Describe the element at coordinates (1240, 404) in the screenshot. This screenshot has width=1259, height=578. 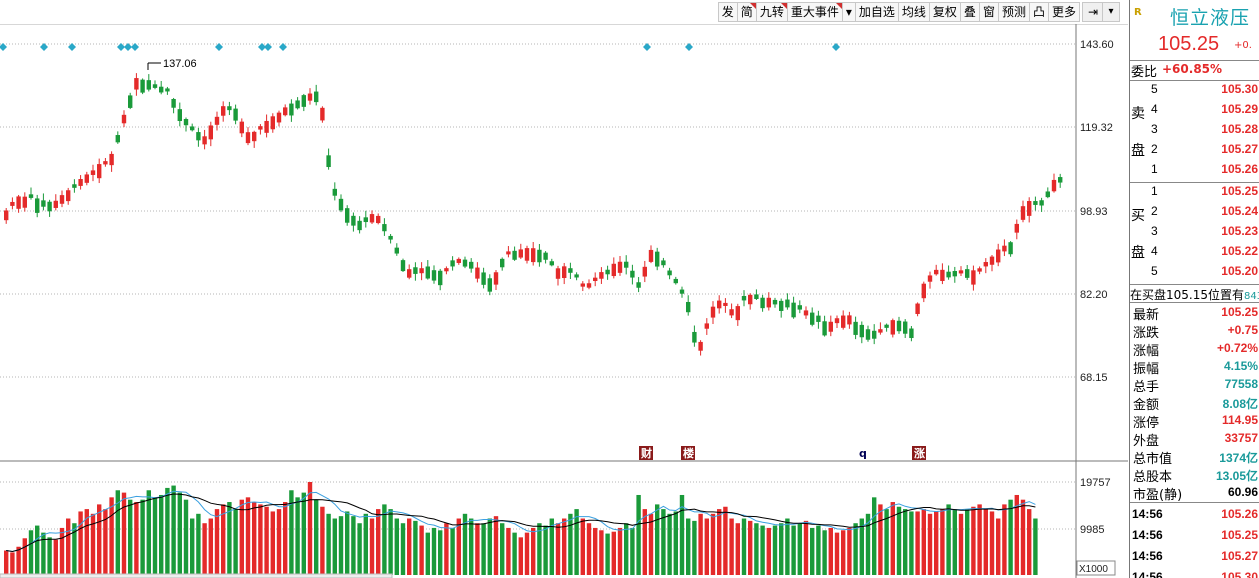
I see `stat-value: 8.08亿` at that location.